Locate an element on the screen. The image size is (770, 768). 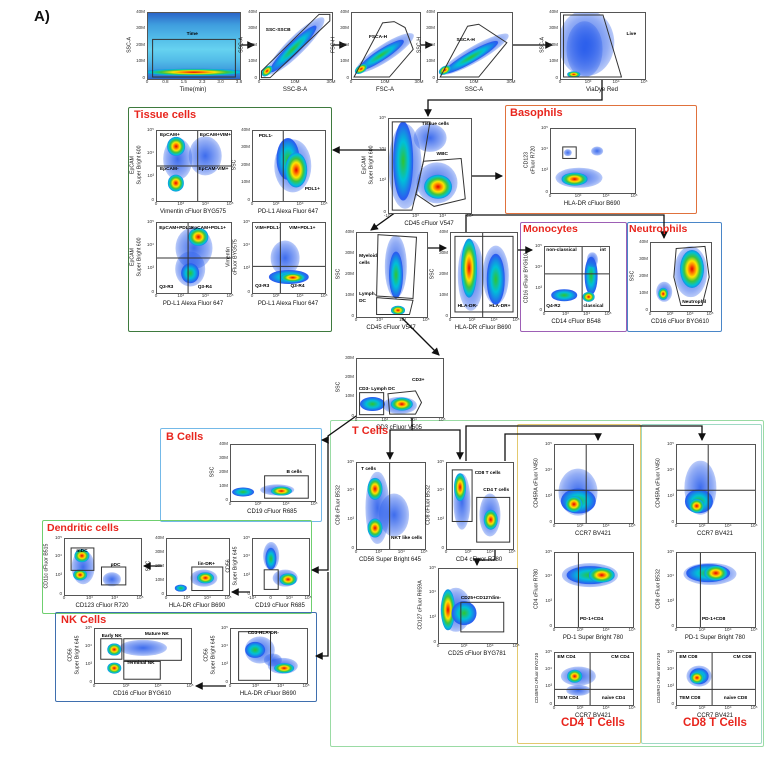
x-axis-label: CD45 cFluor V547 is located at coordinates (429, 224).